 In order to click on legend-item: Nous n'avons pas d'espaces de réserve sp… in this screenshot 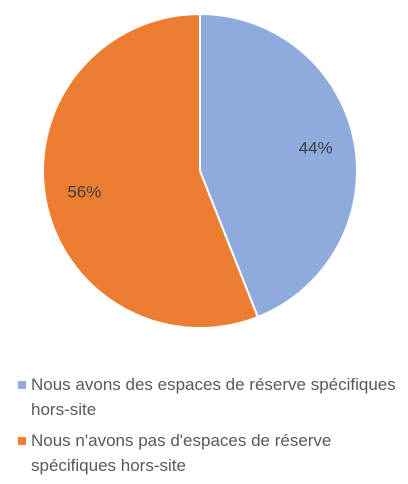, I will do `click(208, 453)`.